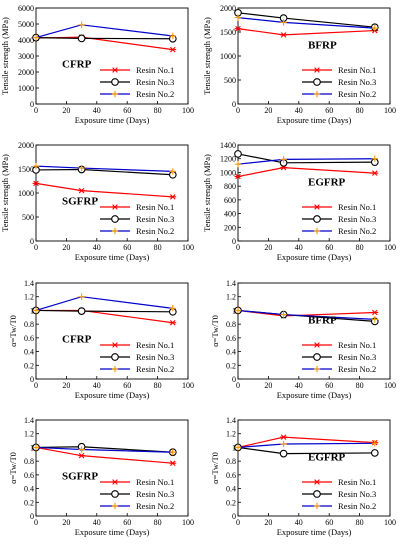 This screenshot has height=555, width=403. I want to click on y-tick-label: 1, so click(234, 447).